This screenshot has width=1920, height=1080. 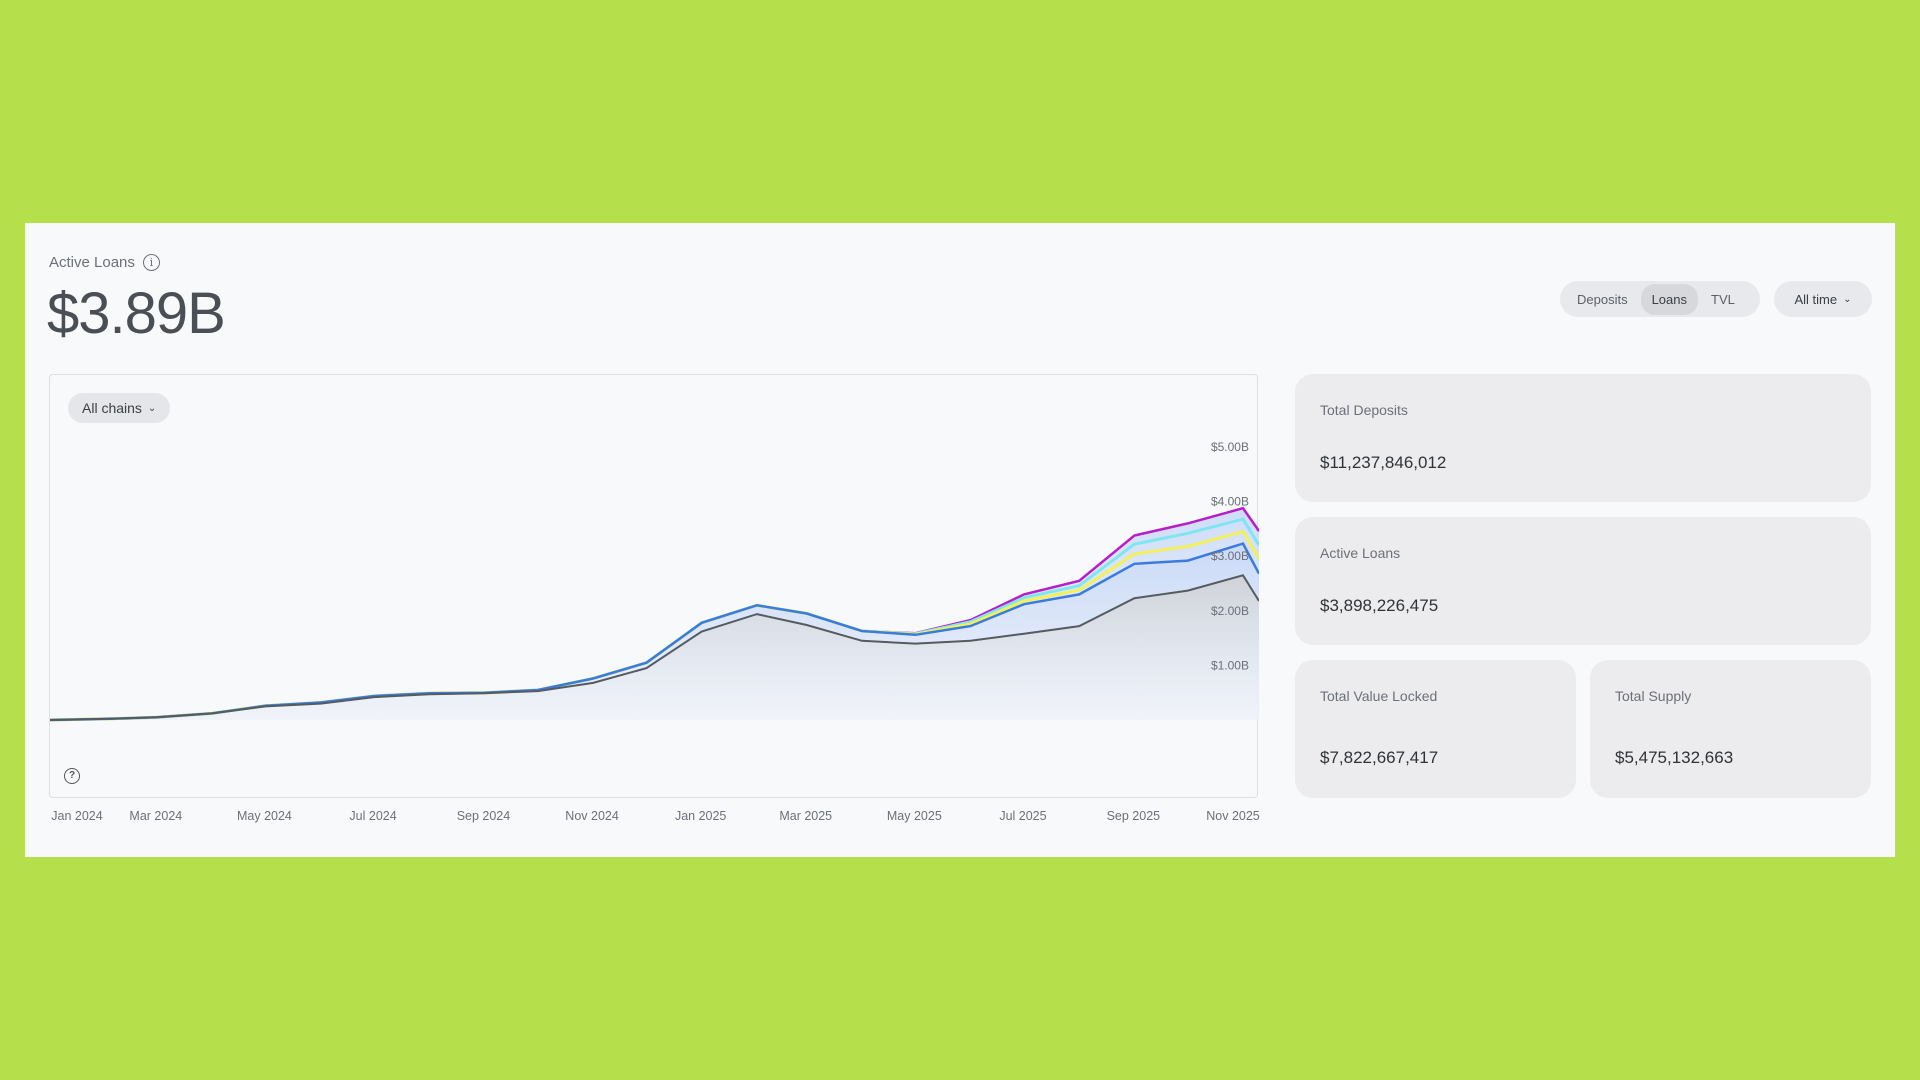 What do you see at coordinates (914, 816) in the screenshot?
I see `x-tick-label: May 2025` at bounding box center [914, 816].